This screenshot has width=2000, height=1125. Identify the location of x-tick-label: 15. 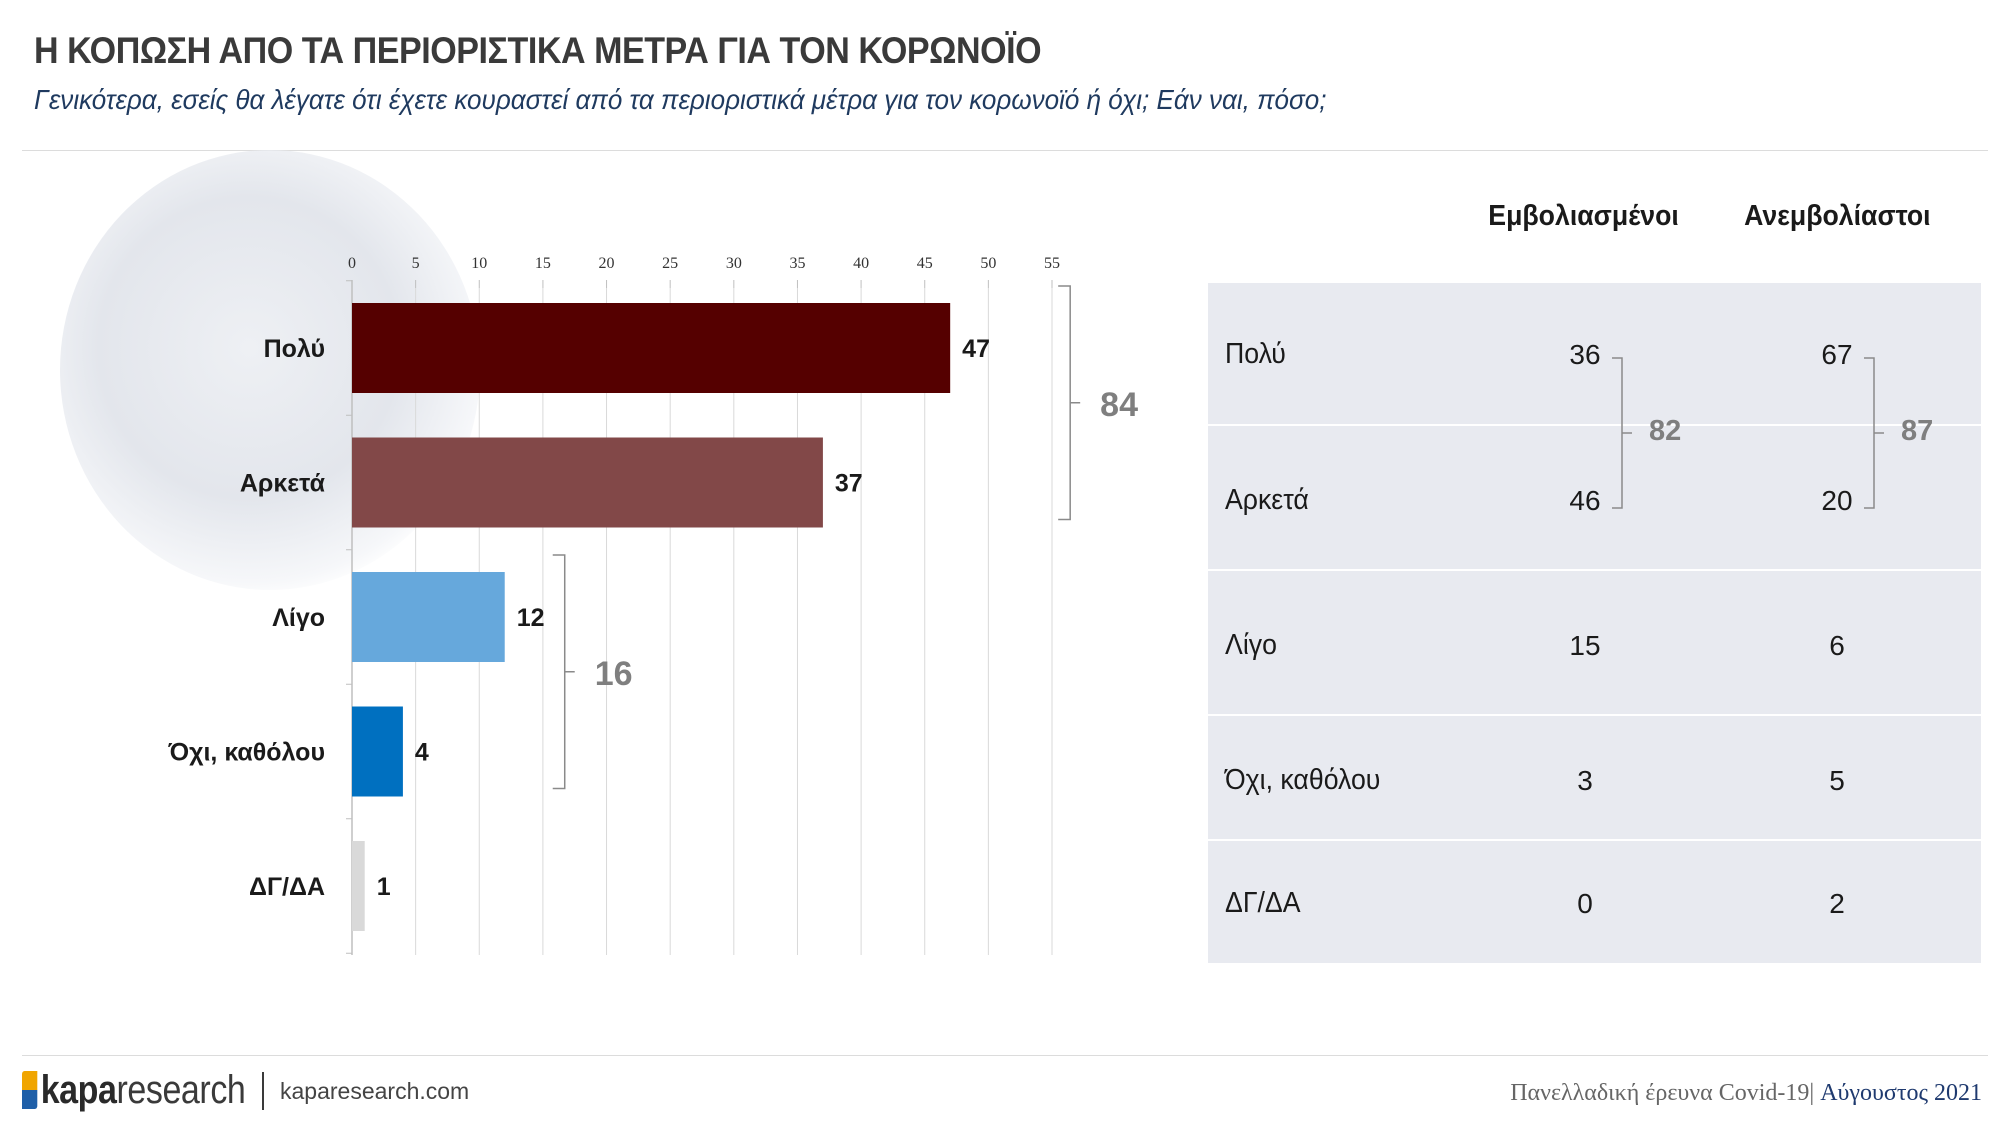
(543, 263).